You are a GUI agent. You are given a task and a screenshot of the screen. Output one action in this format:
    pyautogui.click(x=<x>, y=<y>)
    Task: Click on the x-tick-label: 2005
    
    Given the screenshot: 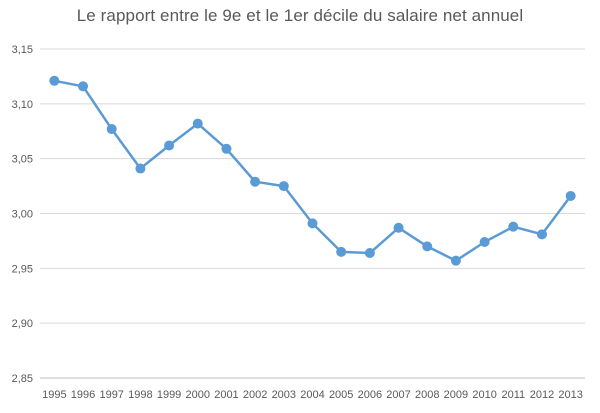 What is the action you would take?
    pyautogui.click(x=341, y=395)
    